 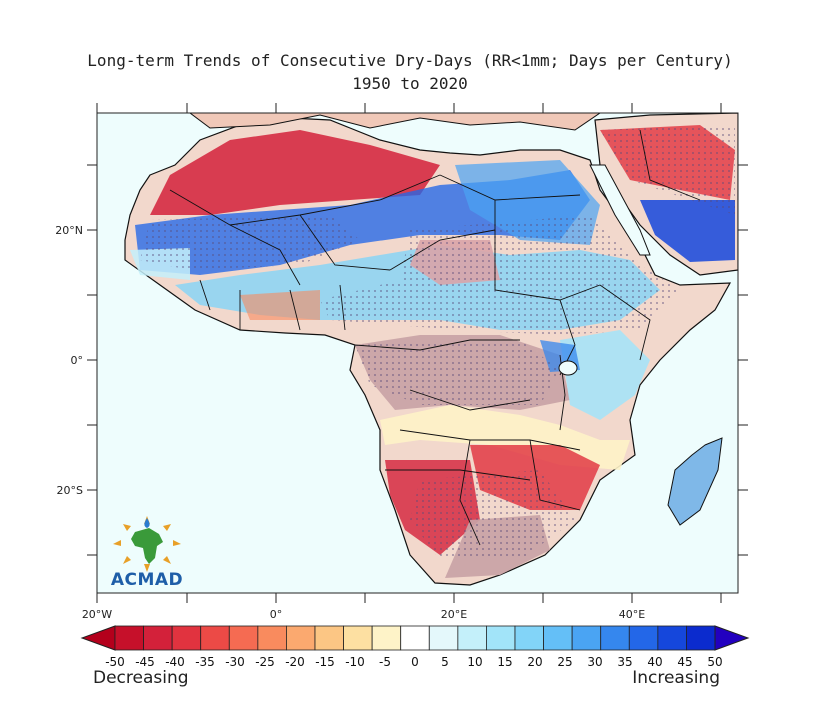 I want to click on colorbar-tick-label: -35, so click(x=205, y=662).